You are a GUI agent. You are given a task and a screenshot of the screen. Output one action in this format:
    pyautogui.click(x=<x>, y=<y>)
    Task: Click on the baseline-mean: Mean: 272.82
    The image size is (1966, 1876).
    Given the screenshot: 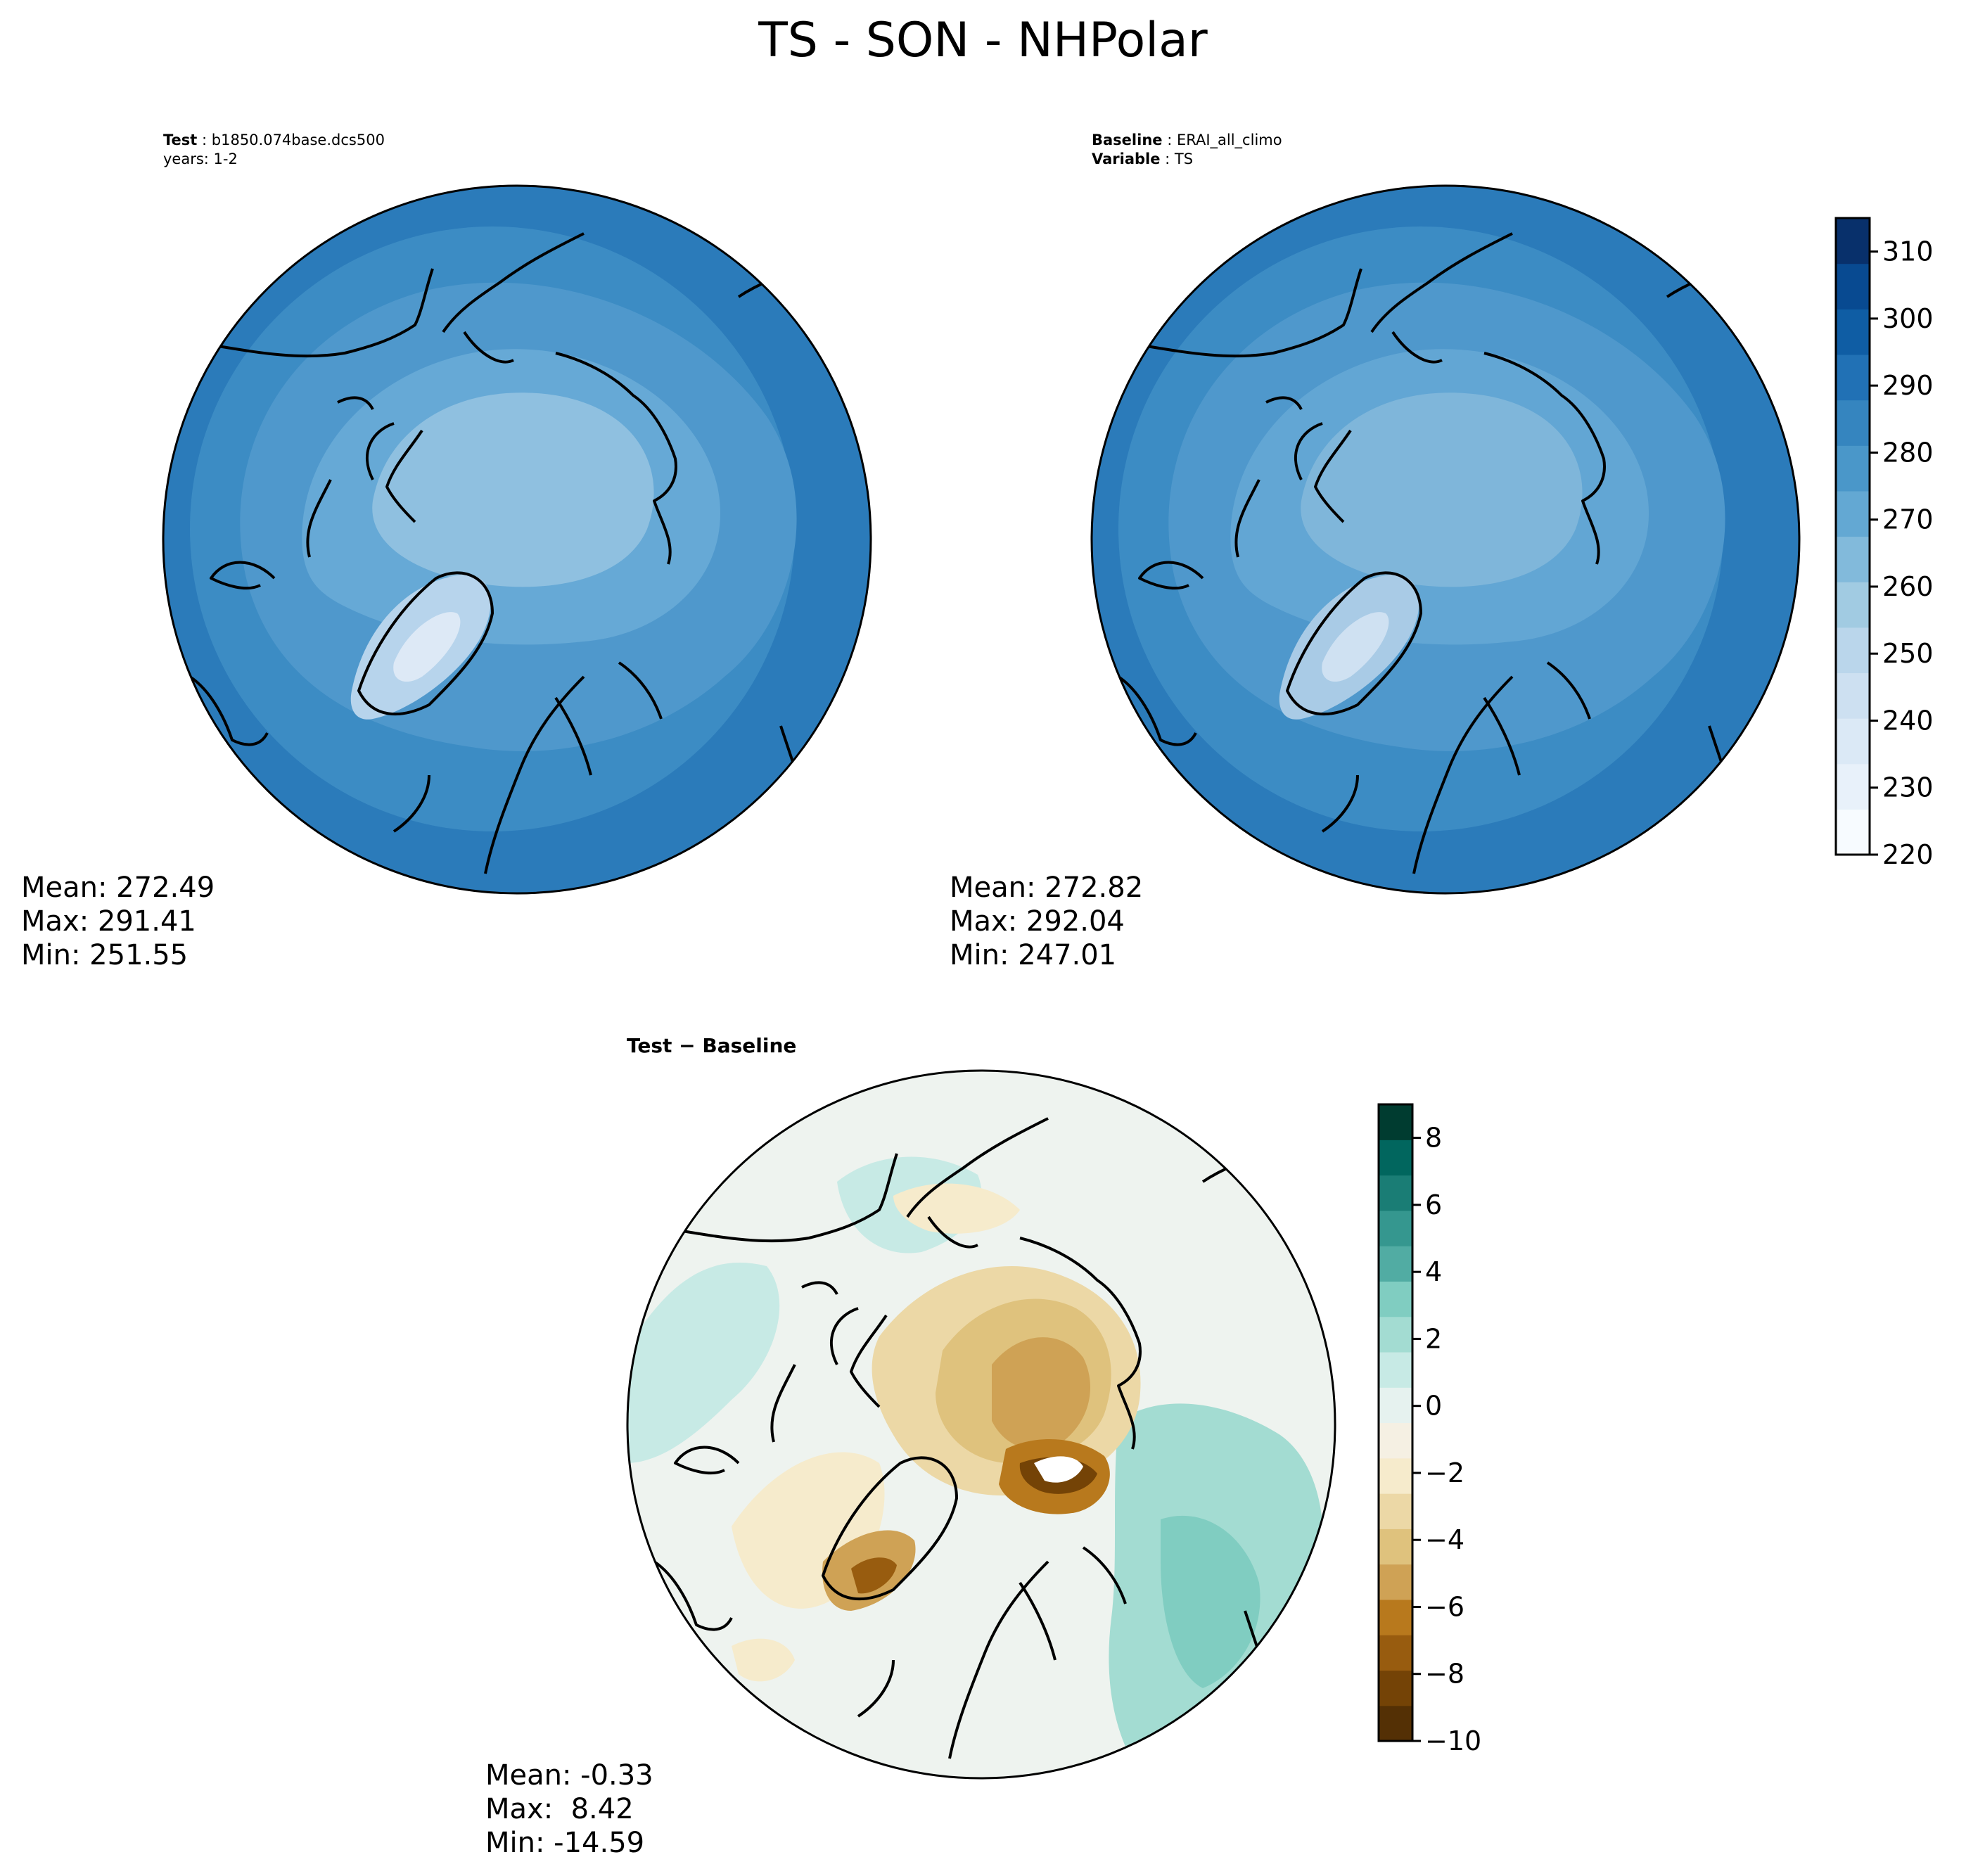 What is the action you would take?
    pyautogui.click(x=1047, y=888)
    